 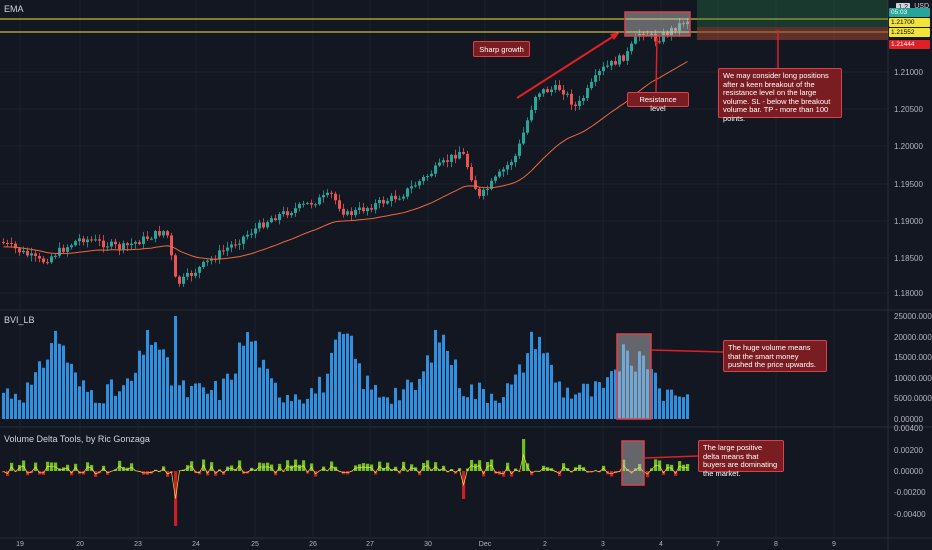 What do you see at coordinates (687, 351) in the screenshot?
I see `volume-pointer` at bounding box center [687, 351].